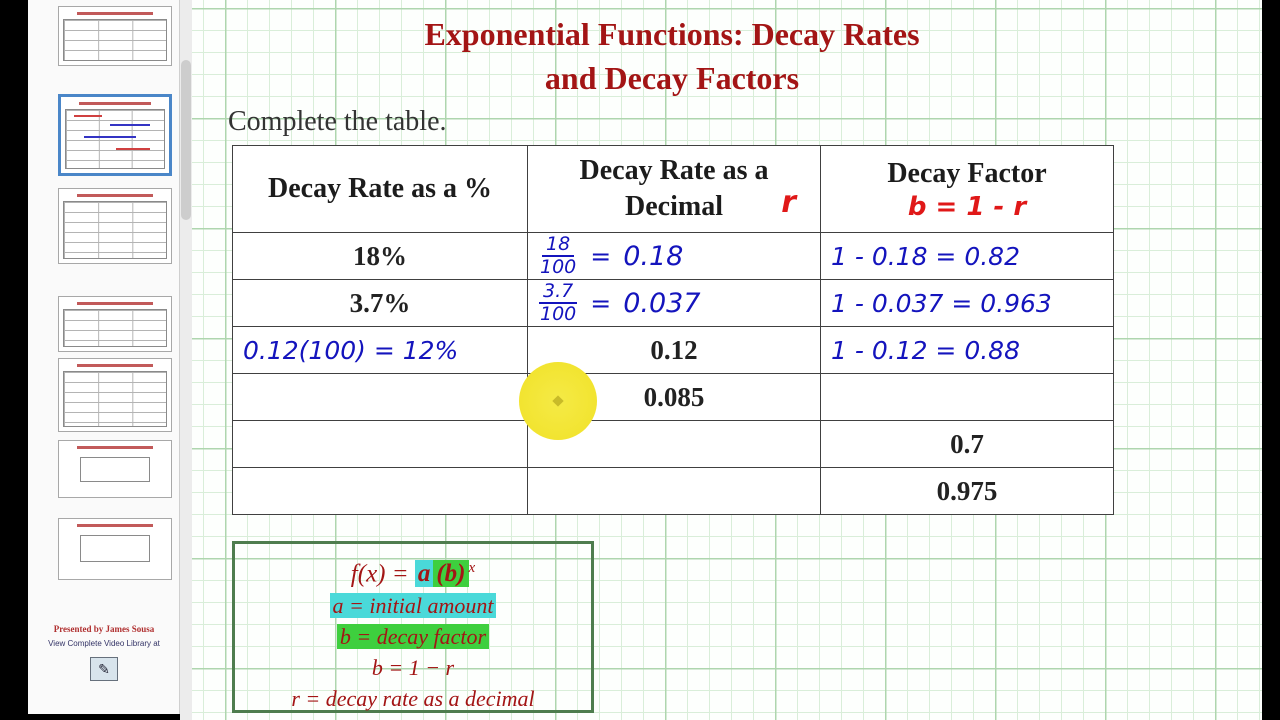 This screenshot has width=1280, height=720. Describe the element at coordinates (558, 401) in the screenshot. I see `cursor-dot` at that location.